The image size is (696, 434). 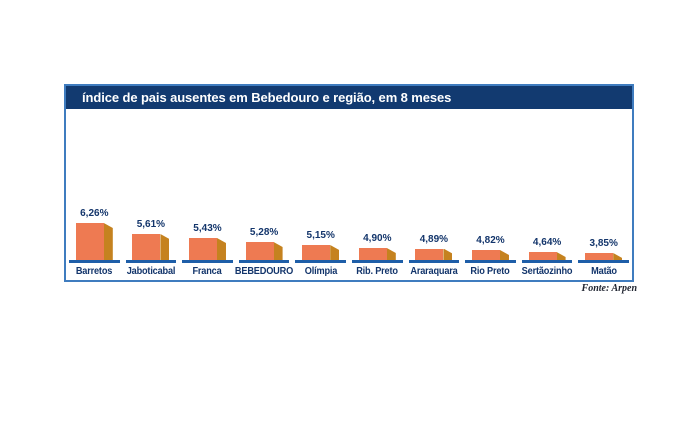 I want to click on bar-category-label: Rio Preto, so click(x=490, y=271).